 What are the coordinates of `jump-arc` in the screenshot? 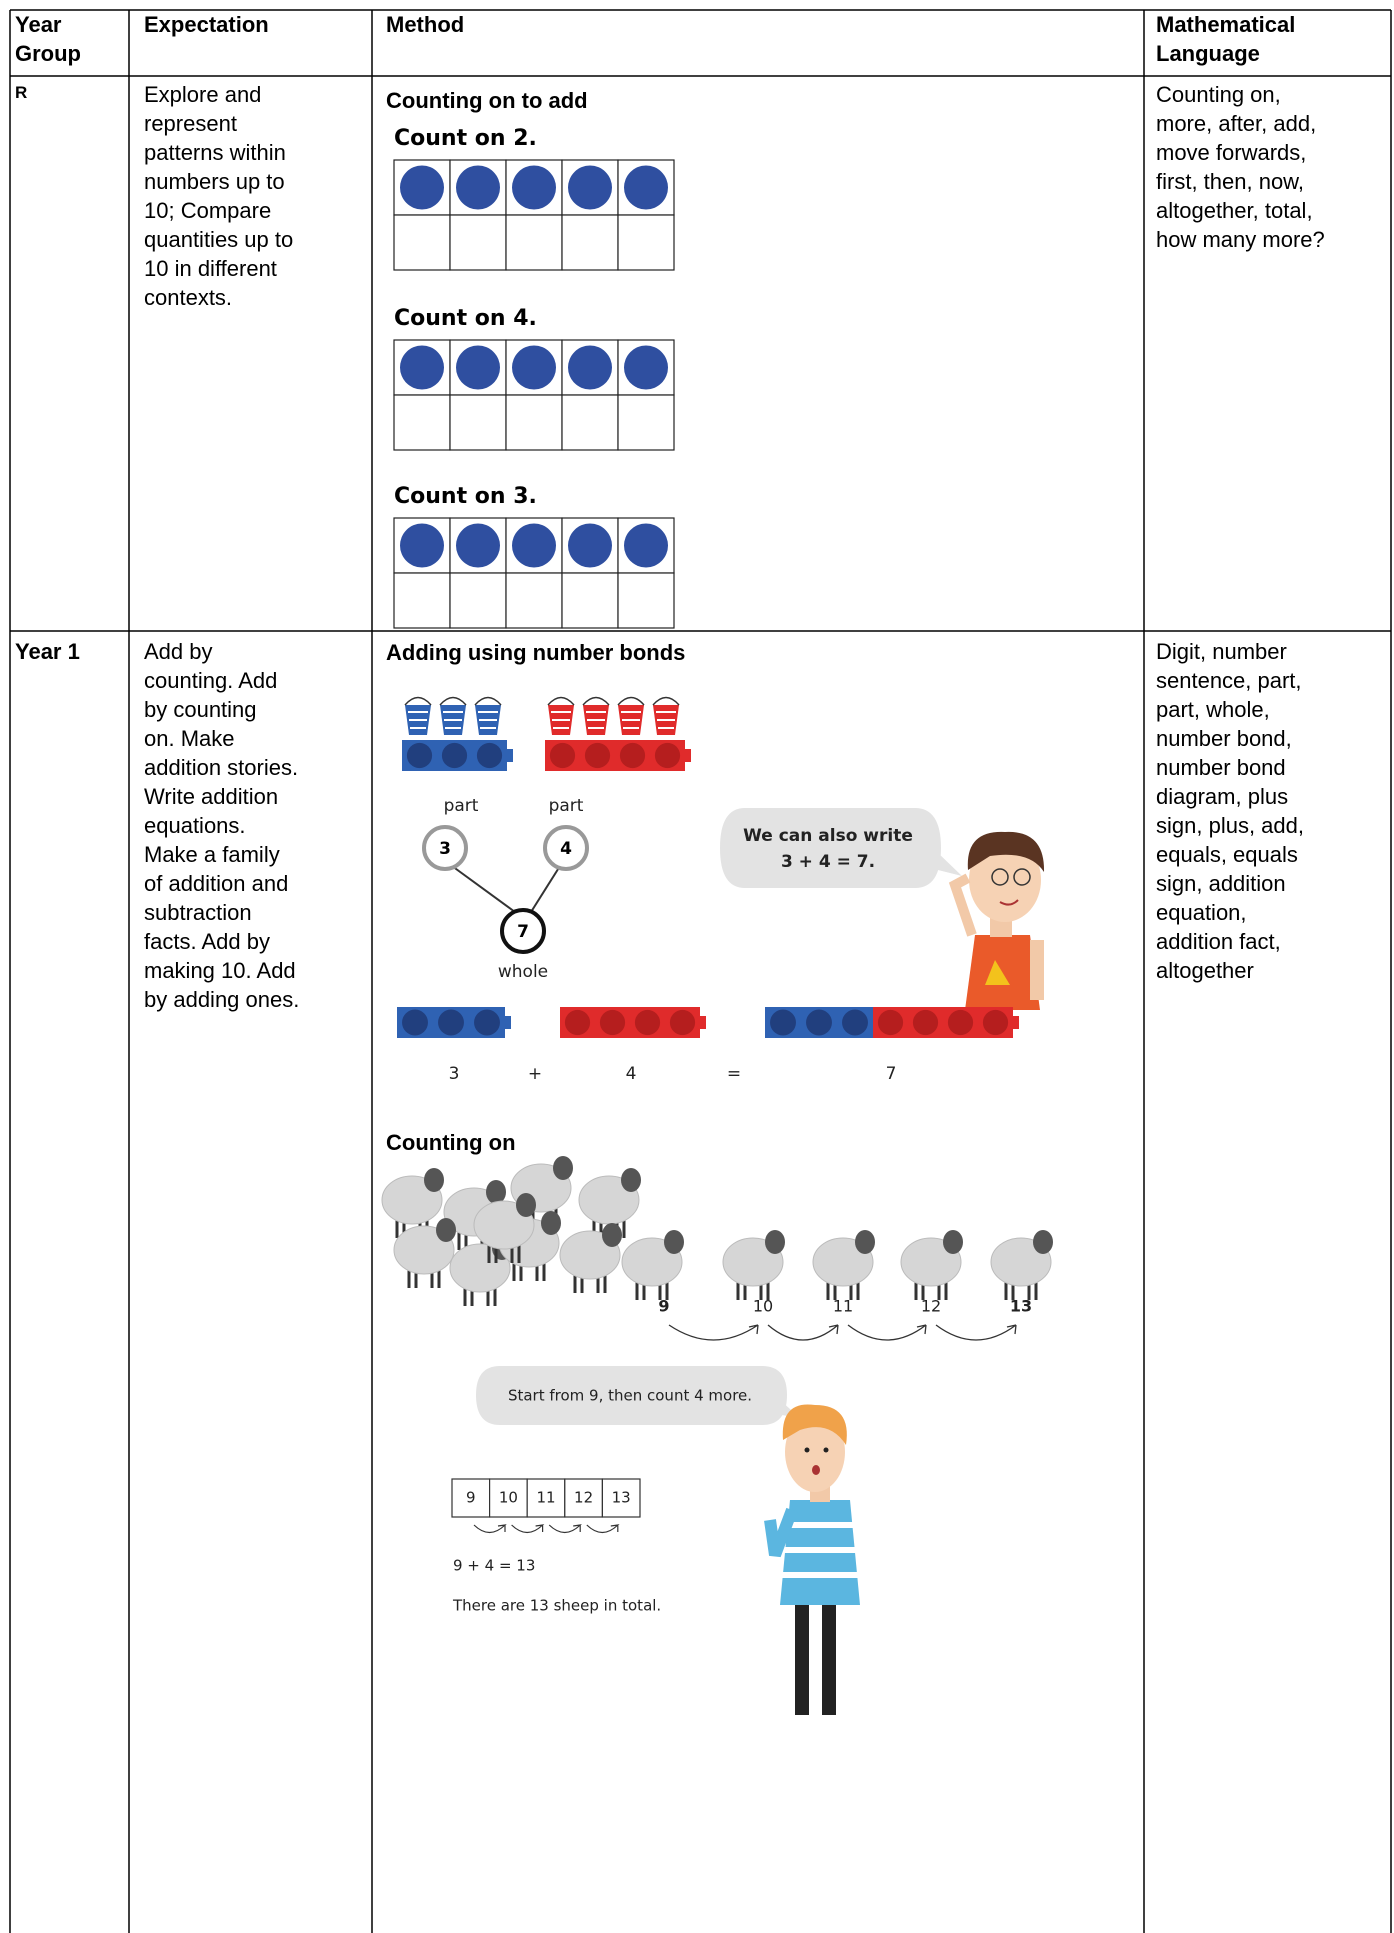 It's located at (976, 1332).